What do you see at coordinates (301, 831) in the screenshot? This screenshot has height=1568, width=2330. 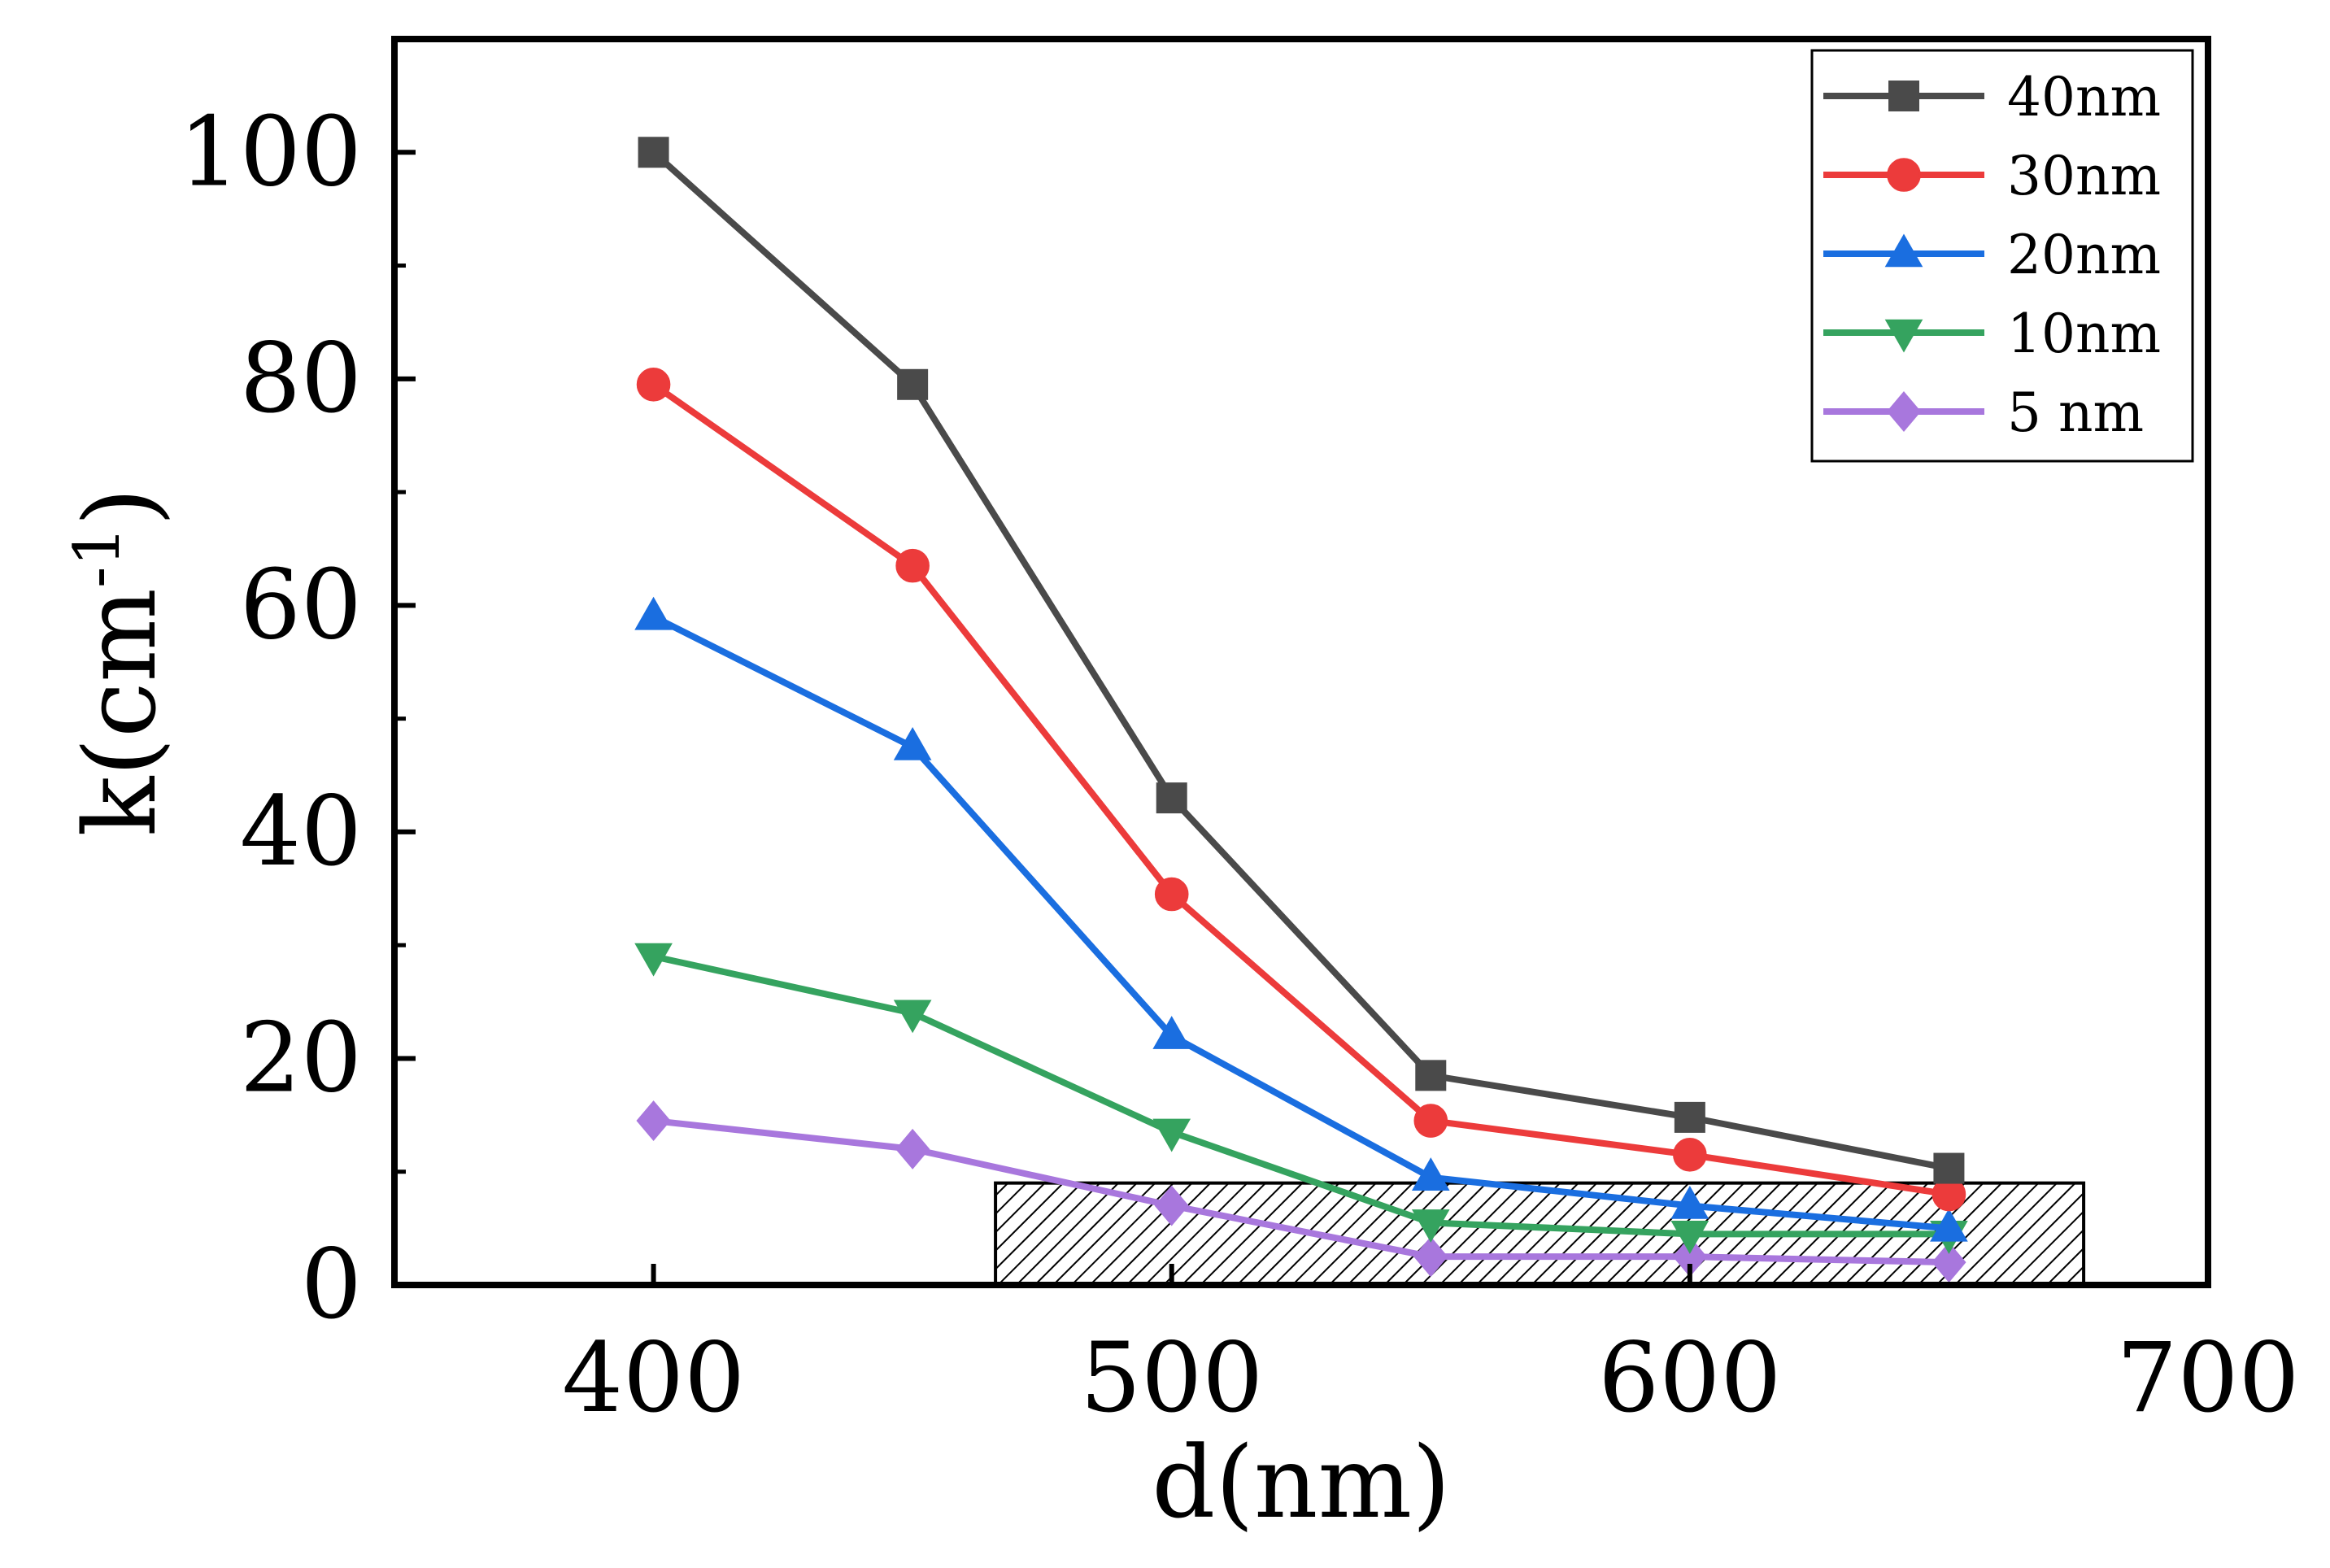 I see `y-tick-label: 40` at bounding box center [301, 831].